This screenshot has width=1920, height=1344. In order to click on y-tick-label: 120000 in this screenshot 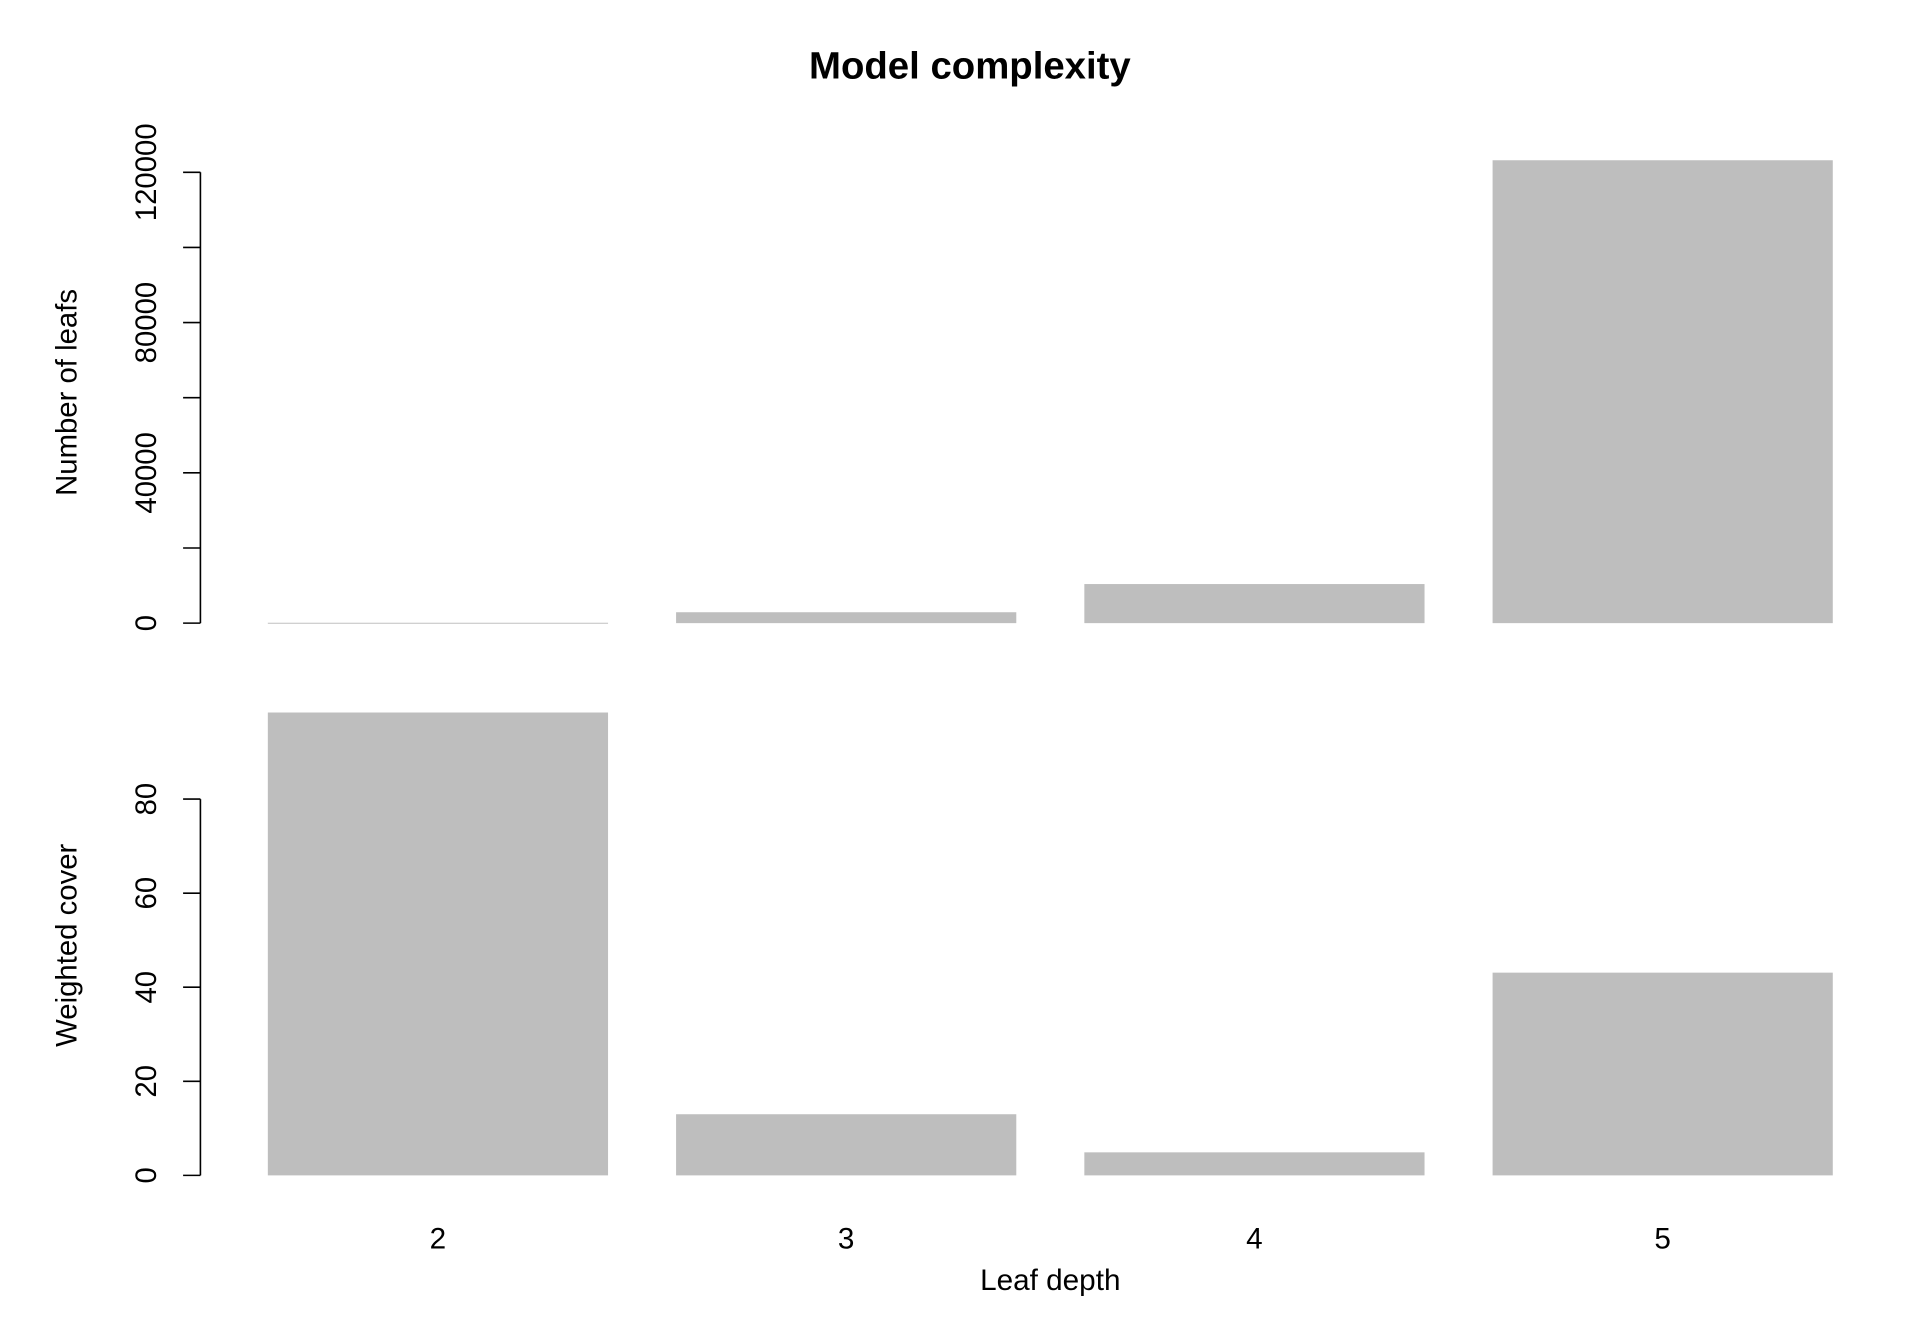, I will do `click(146, 172)`.